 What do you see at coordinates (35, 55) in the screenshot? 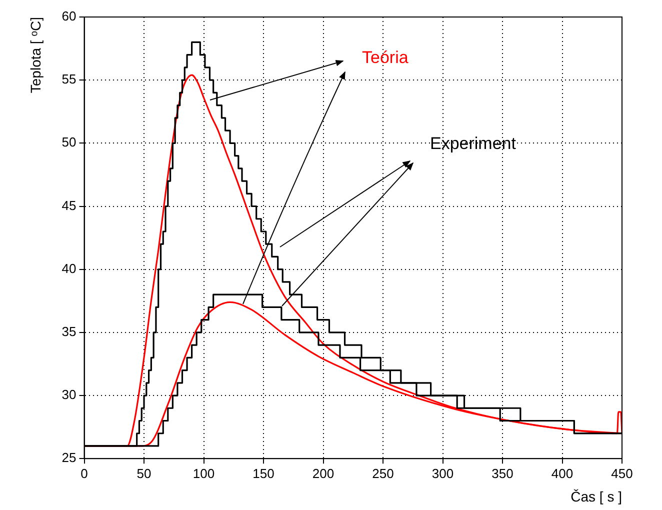
I see `y-axis-title: Teplota [ ᵒC]` at bounding box center [35, 55].